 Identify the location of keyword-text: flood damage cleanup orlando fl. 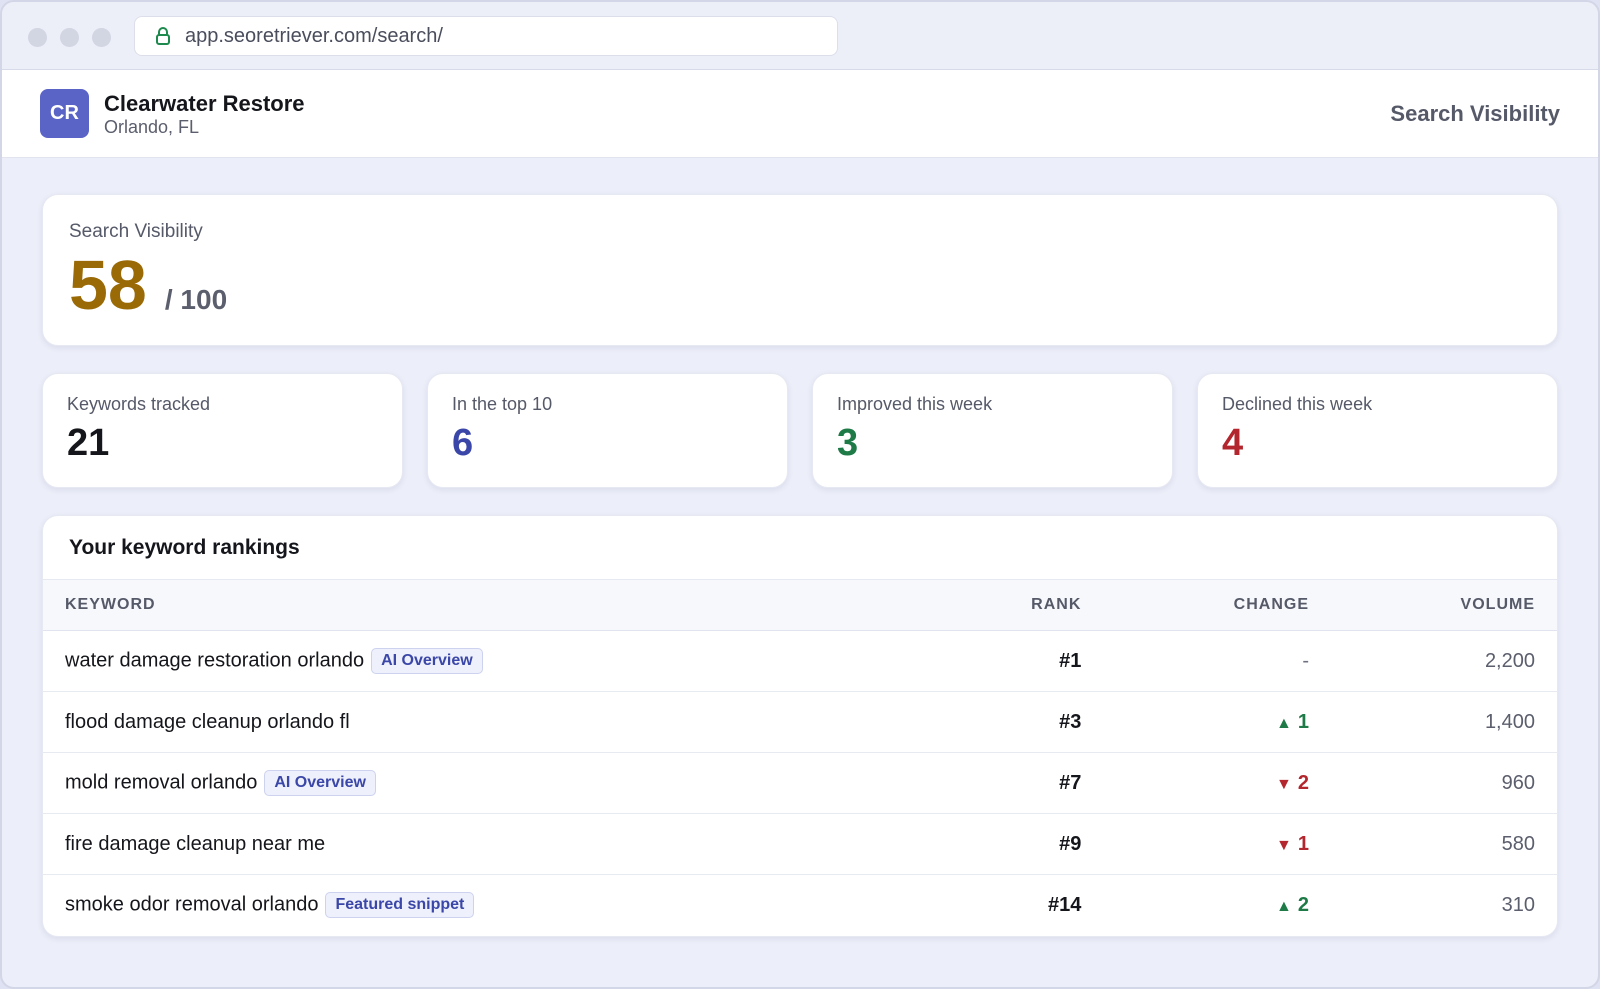
(207, 721).